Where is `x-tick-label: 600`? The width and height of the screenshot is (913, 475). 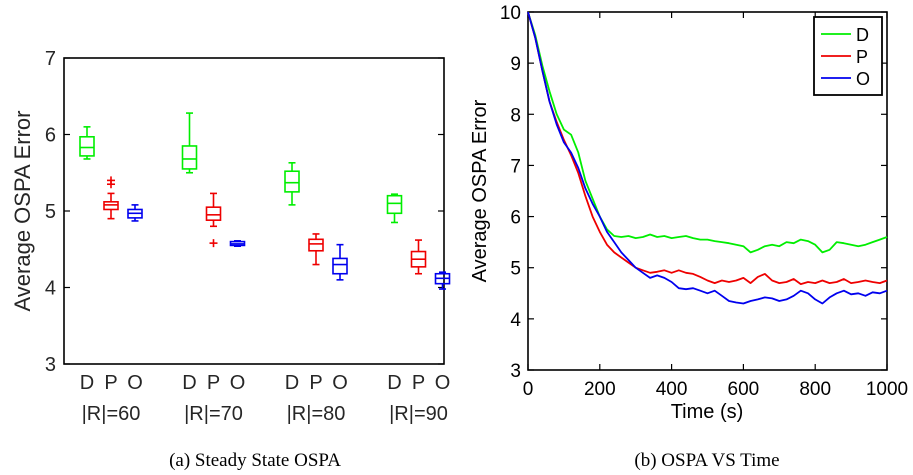
x-tick-label: 600 is located at coordinates (744, 389).